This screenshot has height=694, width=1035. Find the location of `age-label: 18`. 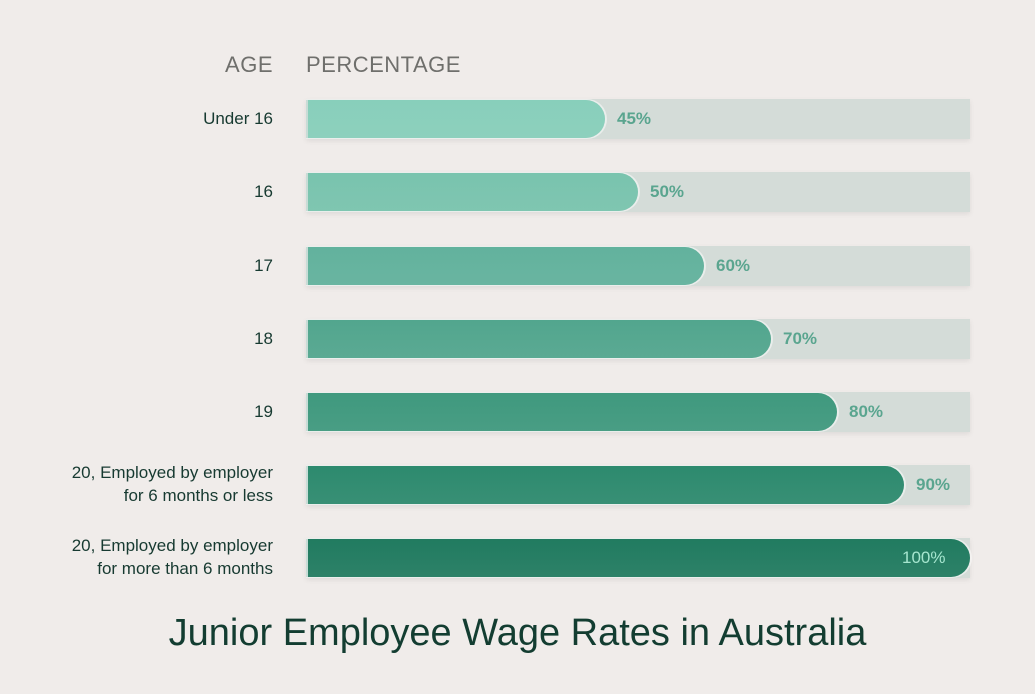

age-label: 18 is located at coordinates (263, 338).